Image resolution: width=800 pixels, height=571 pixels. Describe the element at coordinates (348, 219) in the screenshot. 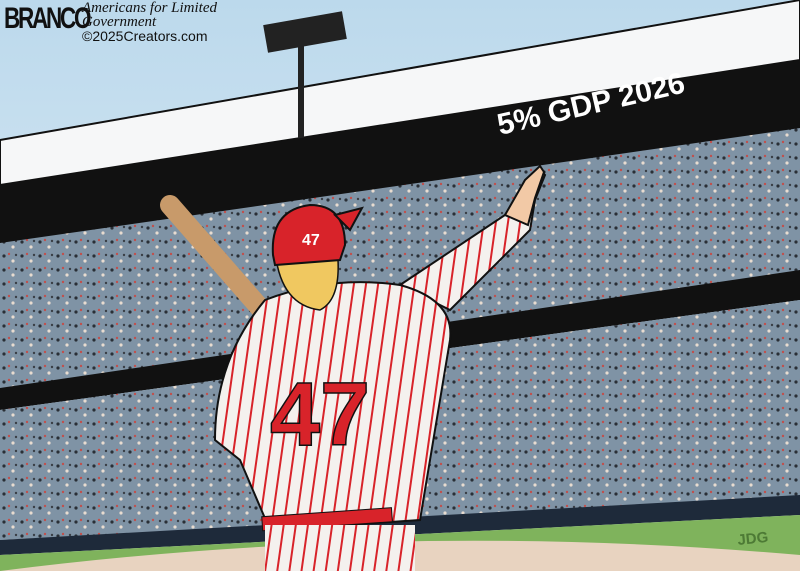

I see `cap-brim` at that location.